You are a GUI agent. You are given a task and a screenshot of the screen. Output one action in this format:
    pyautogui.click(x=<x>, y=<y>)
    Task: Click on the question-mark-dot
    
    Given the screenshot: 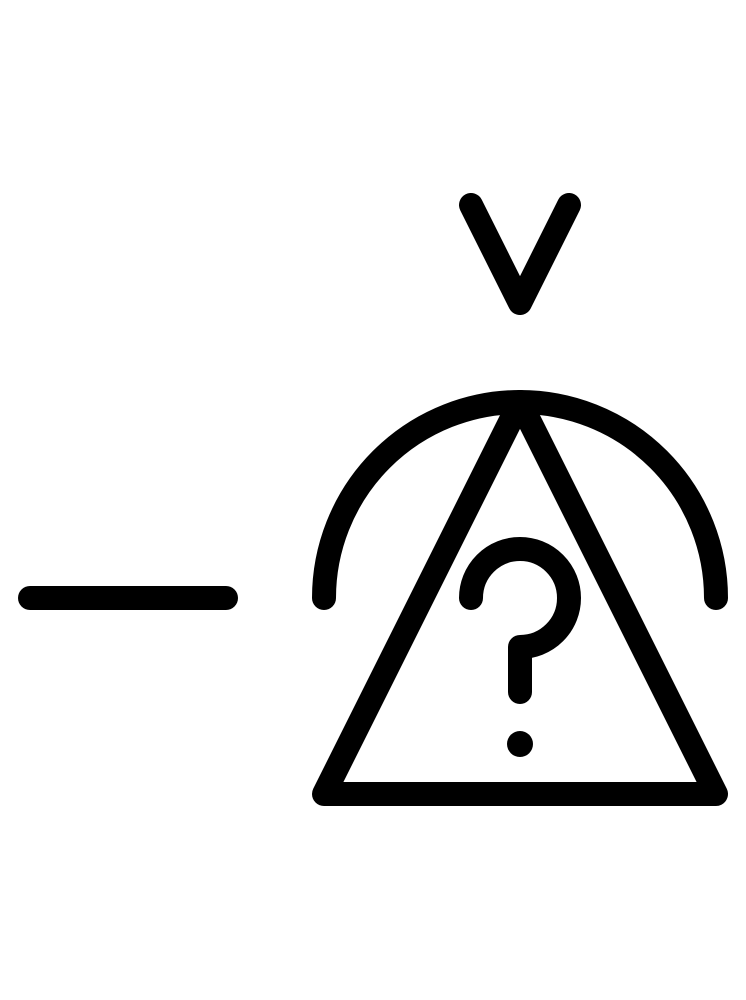 What is the action you would take?
    pyautogui.click(x=520, y=744)
    